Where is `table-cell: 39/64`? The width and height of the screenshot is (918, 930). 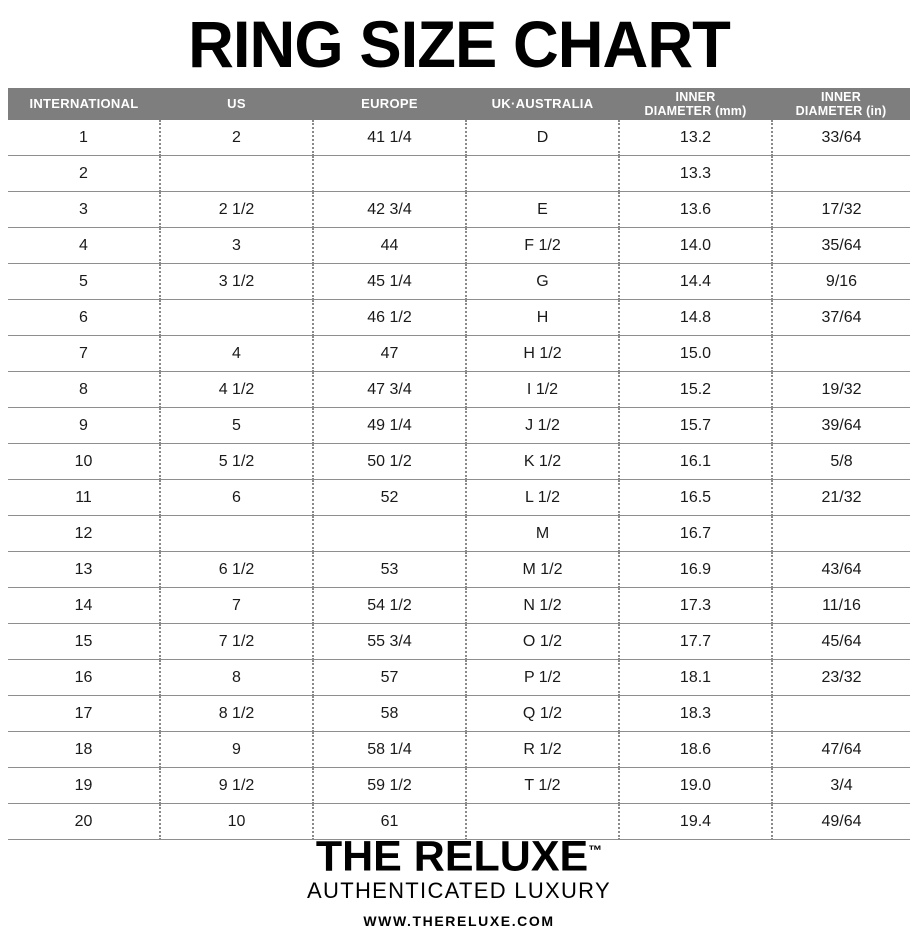
table-cell: 39/64 is located at coordinates (841, 425).